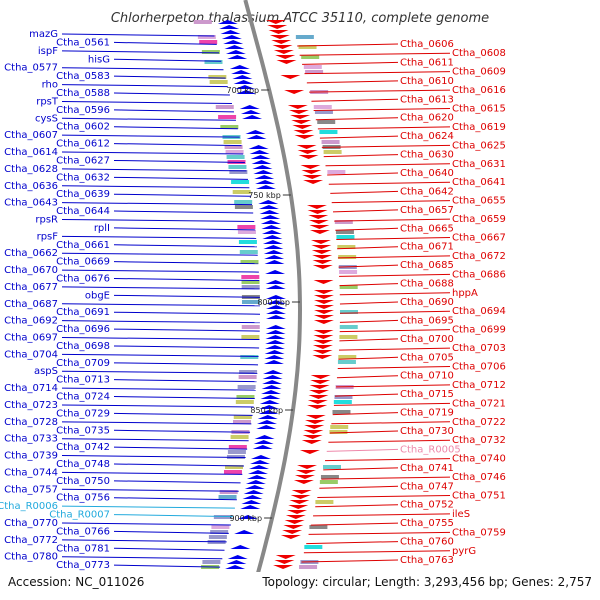 This screenshot has height=600, width=600. What do you see at coordinates (31, 338) in the screenshot?
I see `left-gene-label: Ctha_0697` at bounding box center [31, 338].